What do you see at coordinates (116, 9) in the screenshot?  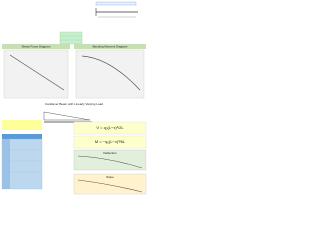 I see `beam-sketch` at bounding box center [116, 9].